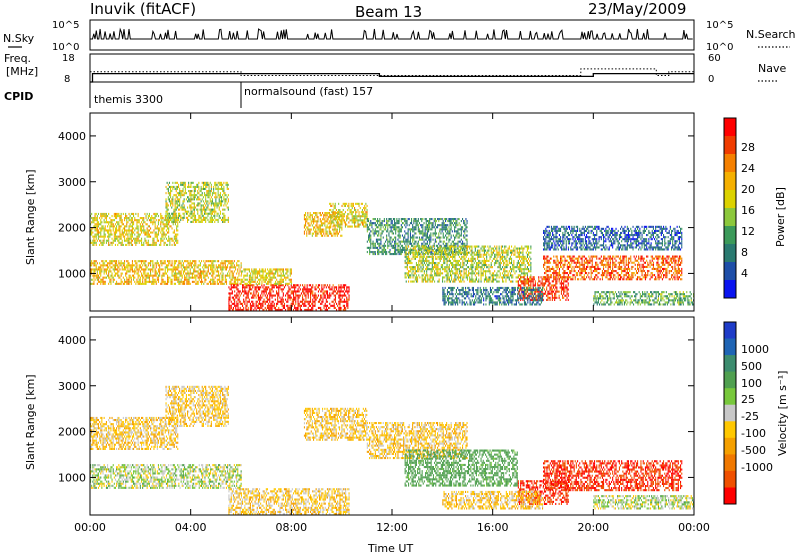  What do you see at coordinates (203, 182) in the screenshot?
I see `power-cell-2017` at bounding box center [203, 182].